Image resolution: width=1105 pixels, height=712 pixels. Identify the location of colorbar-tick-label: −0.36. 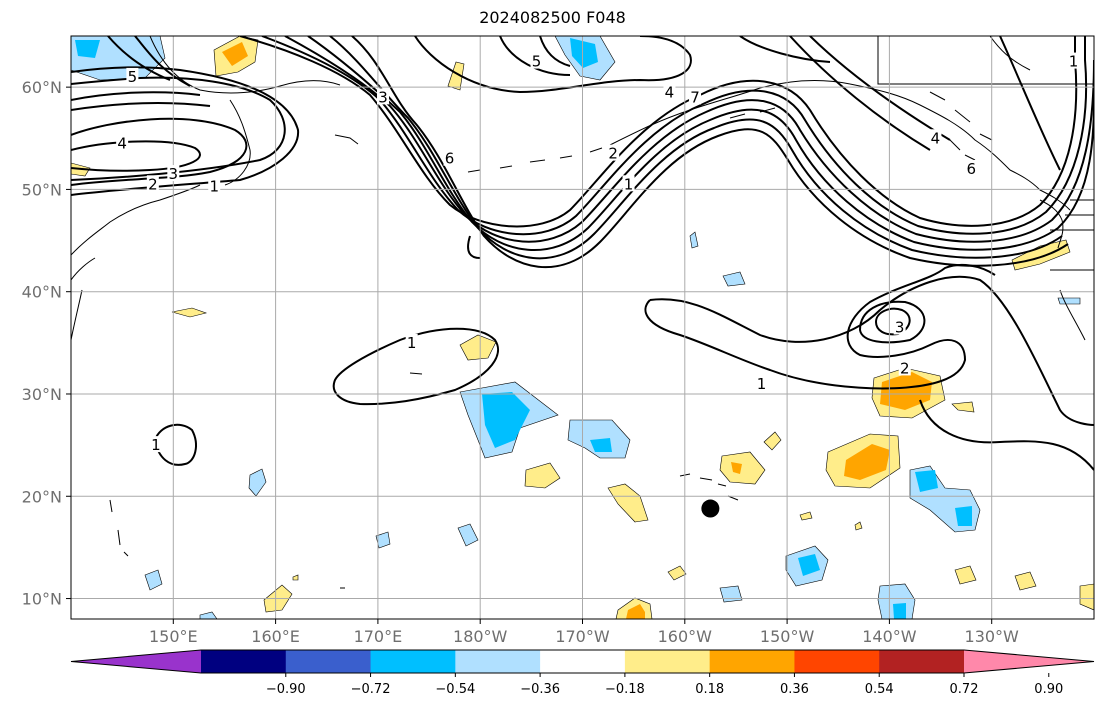
(540, 689).